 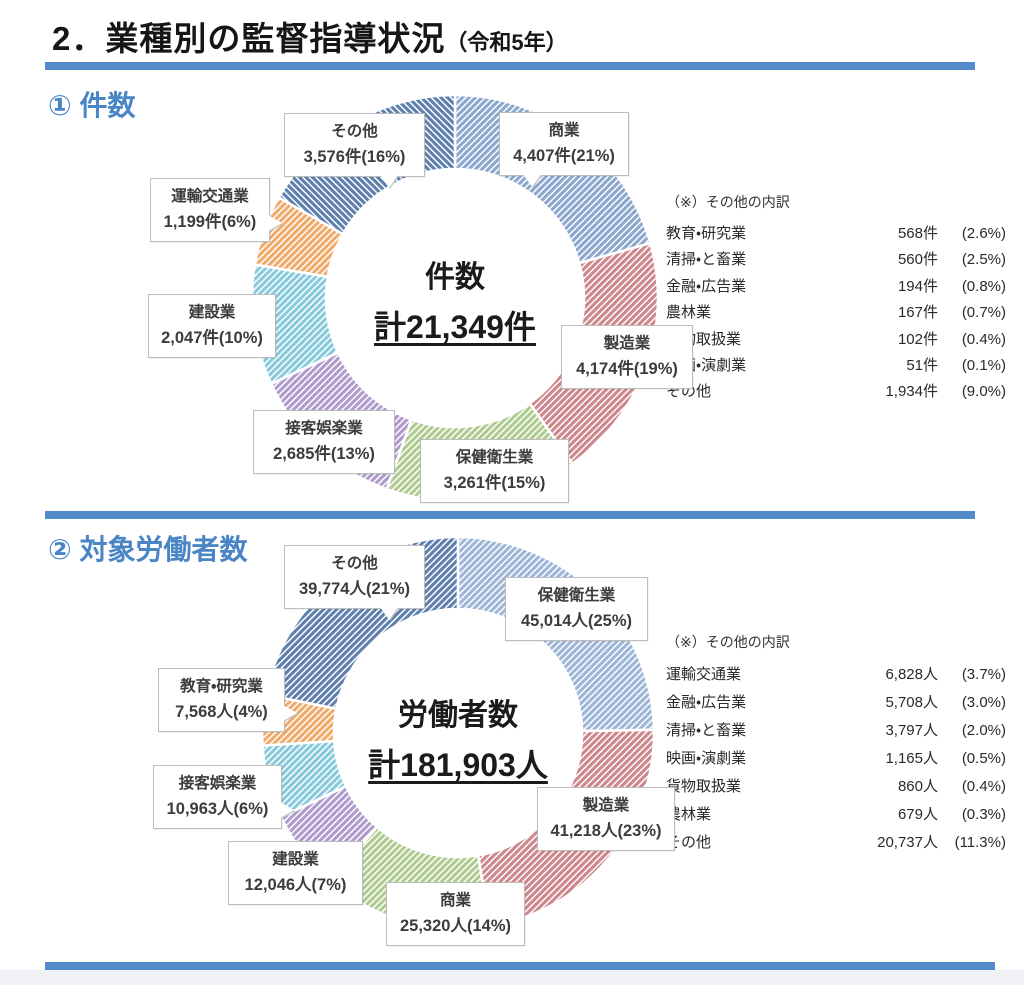 I want to click on breakdown-pct: (2.6%), so click(x=983, y=233).